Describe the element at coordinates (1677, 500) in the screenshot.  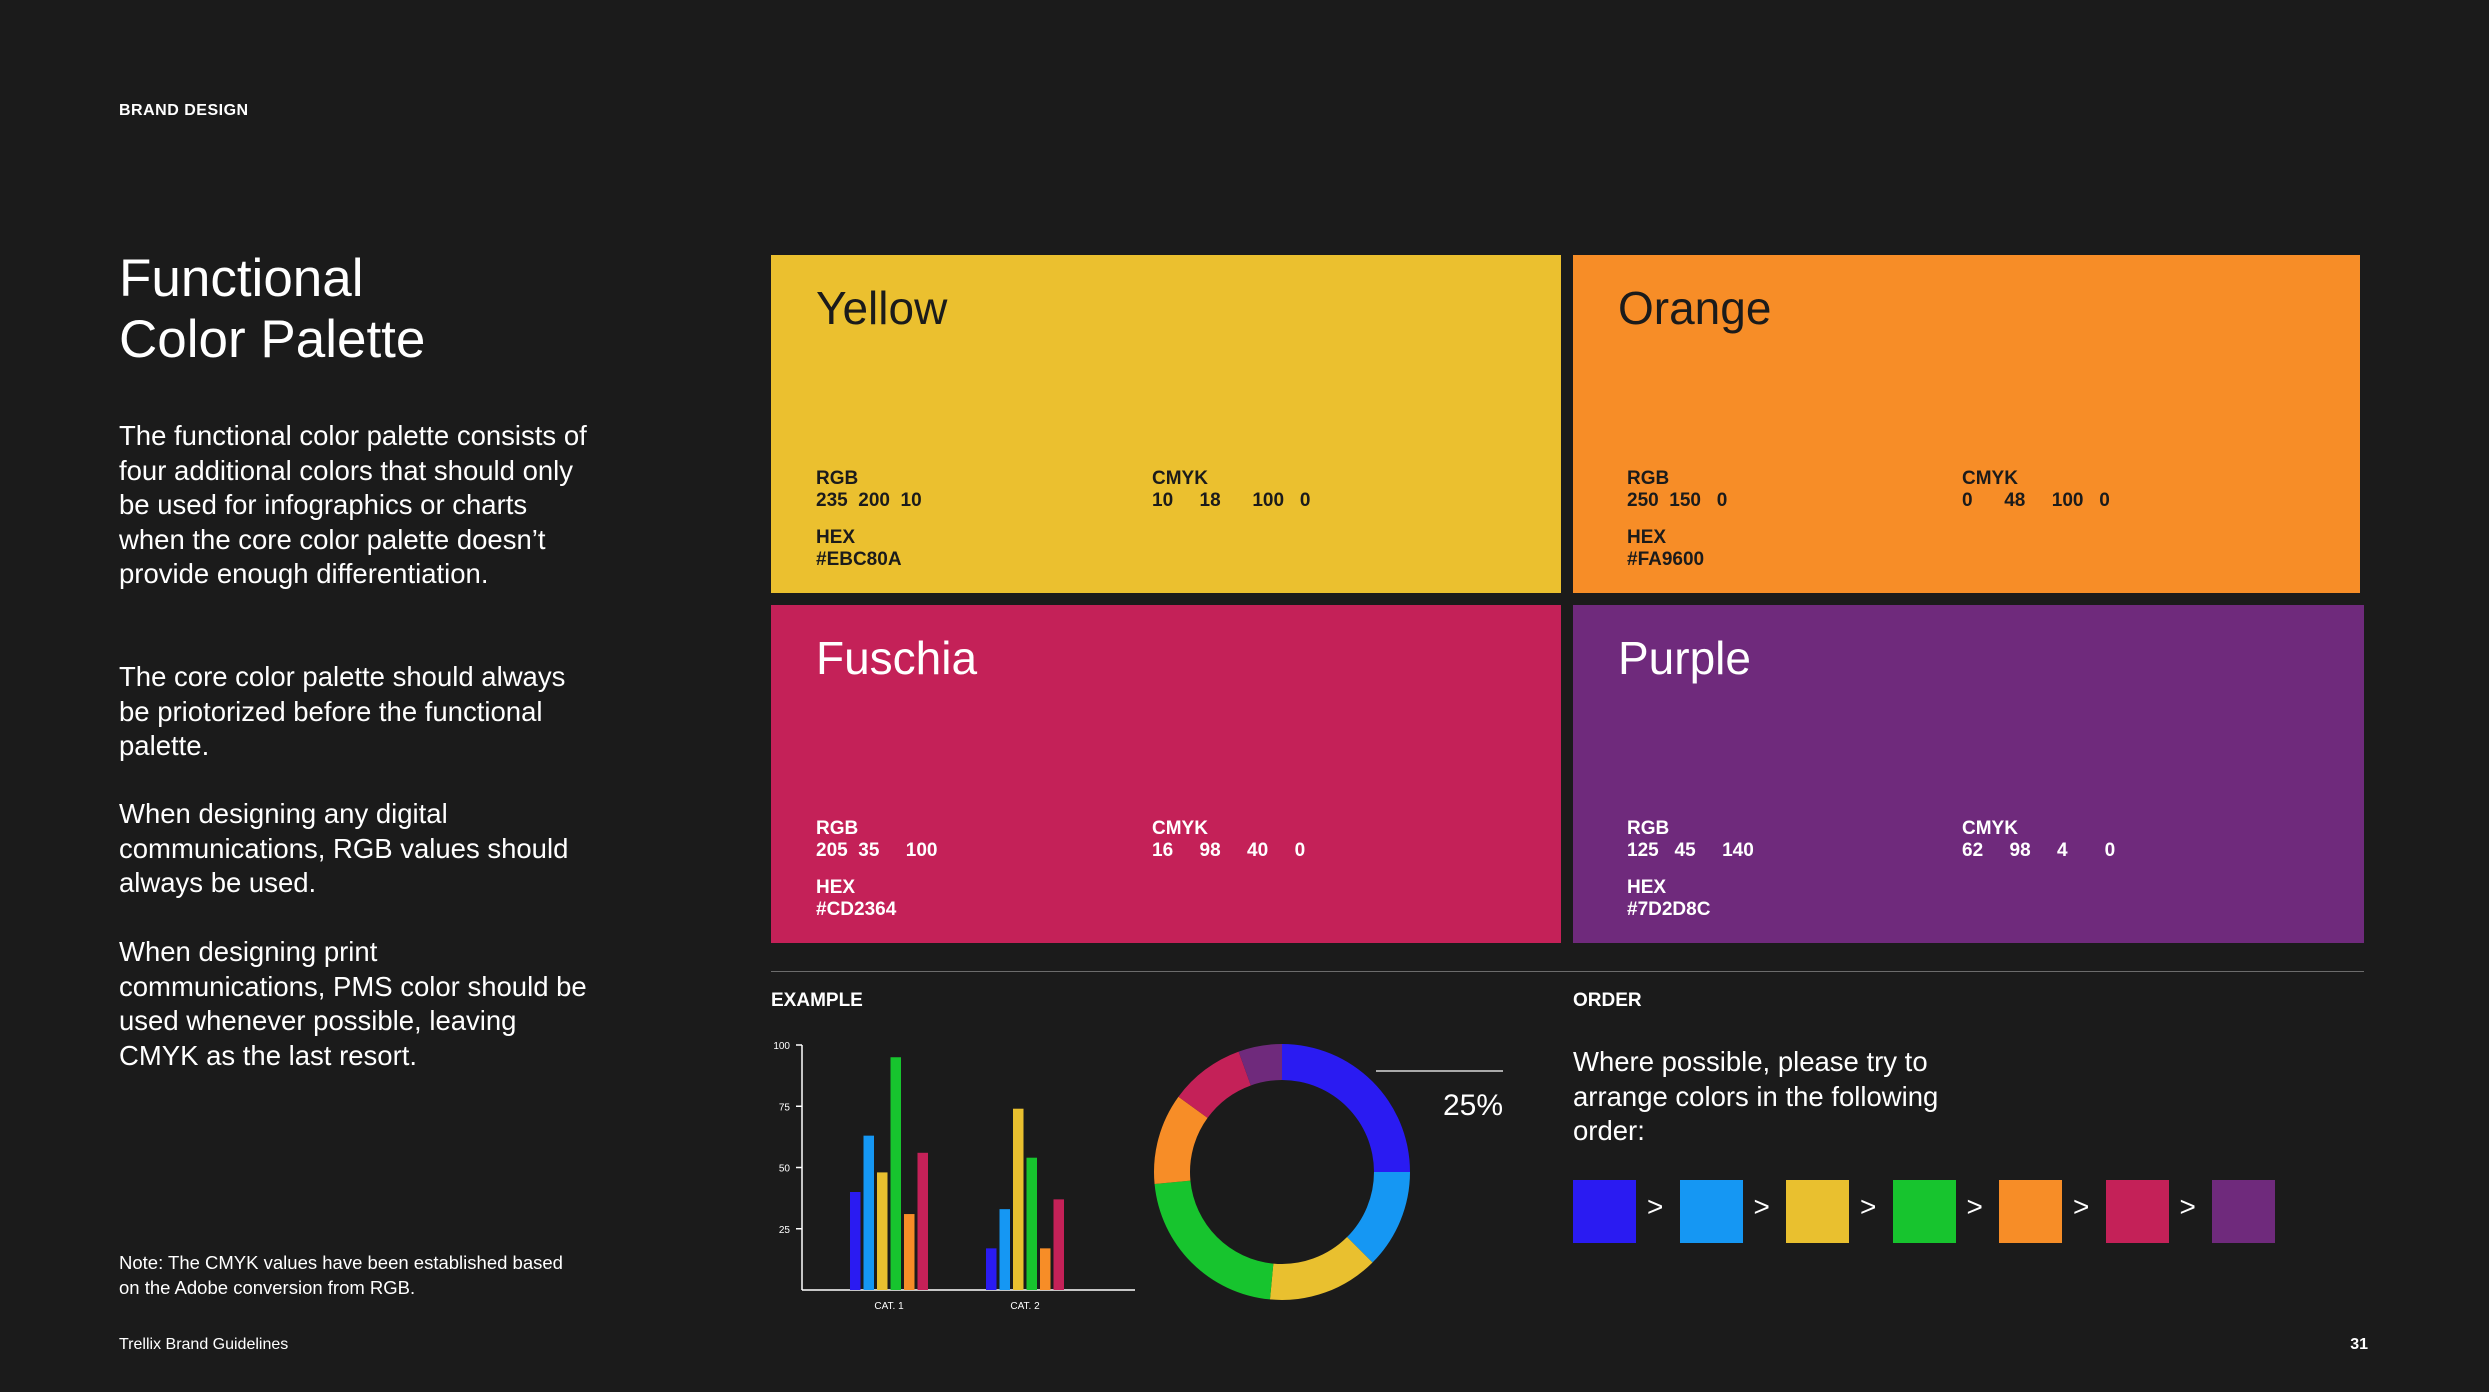
I see `rgb-value: 250 150 0` at that location.